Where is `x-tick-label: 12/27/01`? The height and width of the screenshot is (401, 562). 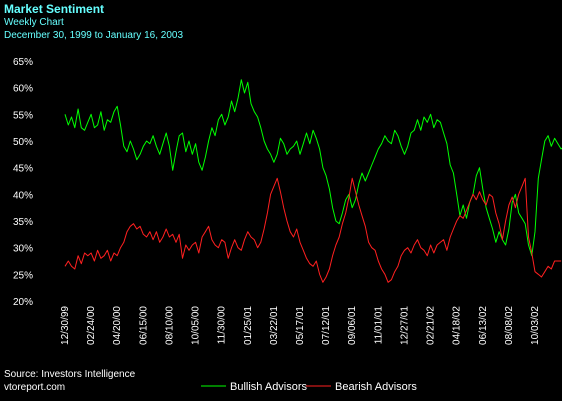 x-tick-label: 12/27/01 is located at coordinates (404, 325).